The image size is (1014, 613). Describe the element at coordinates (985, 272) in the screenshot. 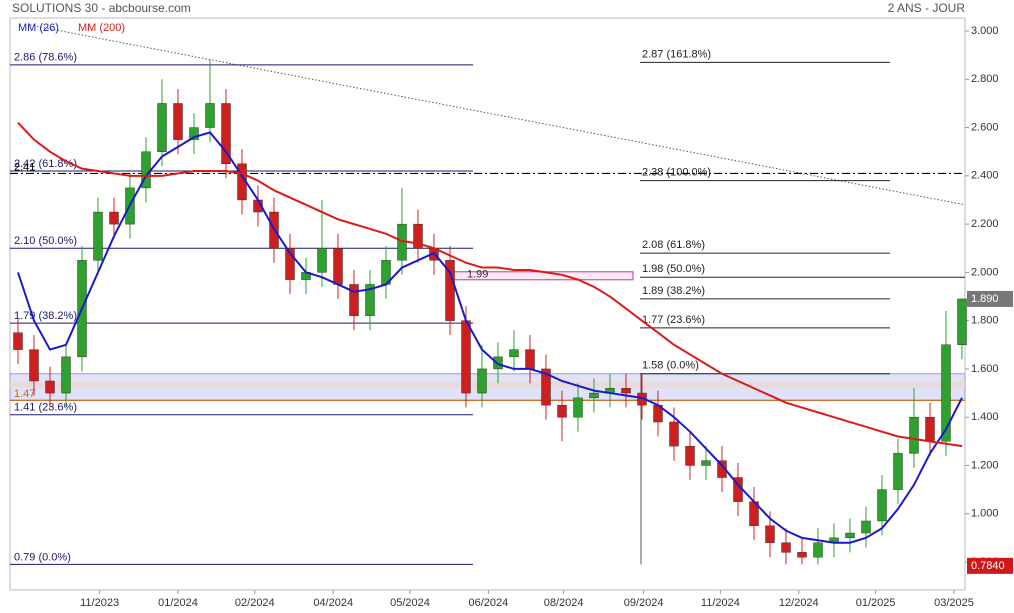

I see `y-tick-label: 2.000` at that location.